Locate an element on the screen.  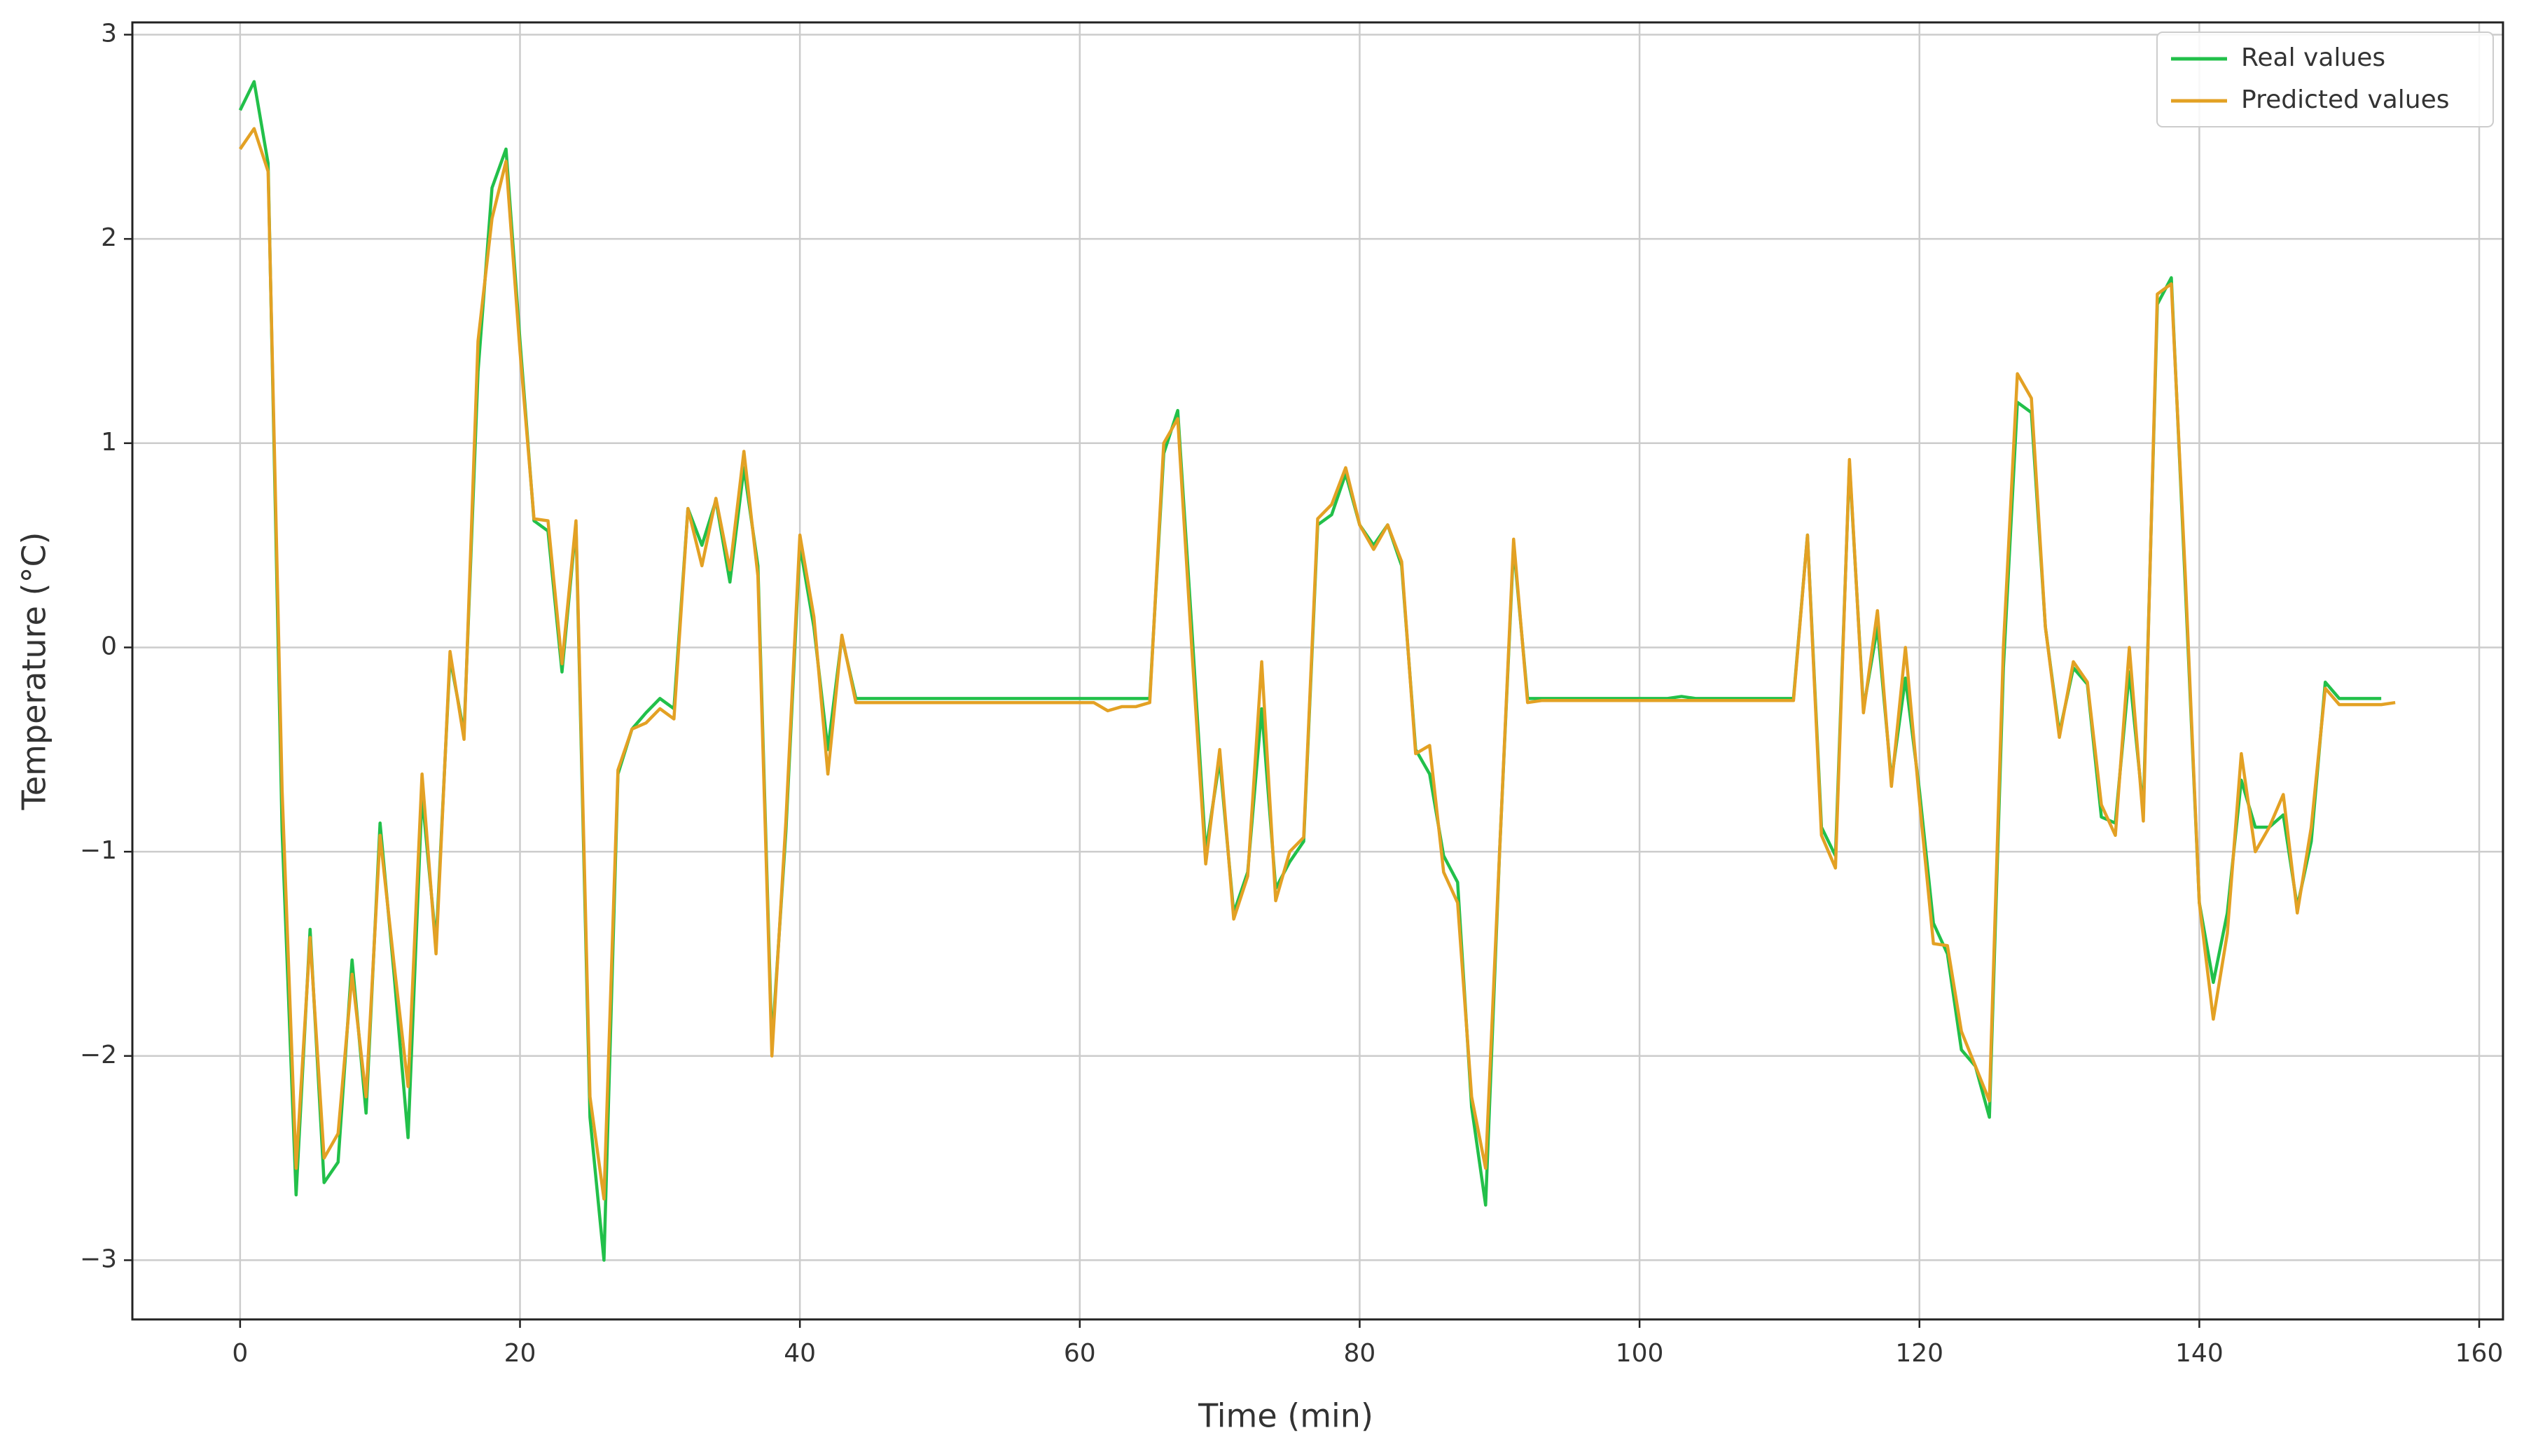
legend-label: Real values is located at coordinates (2313, 58).